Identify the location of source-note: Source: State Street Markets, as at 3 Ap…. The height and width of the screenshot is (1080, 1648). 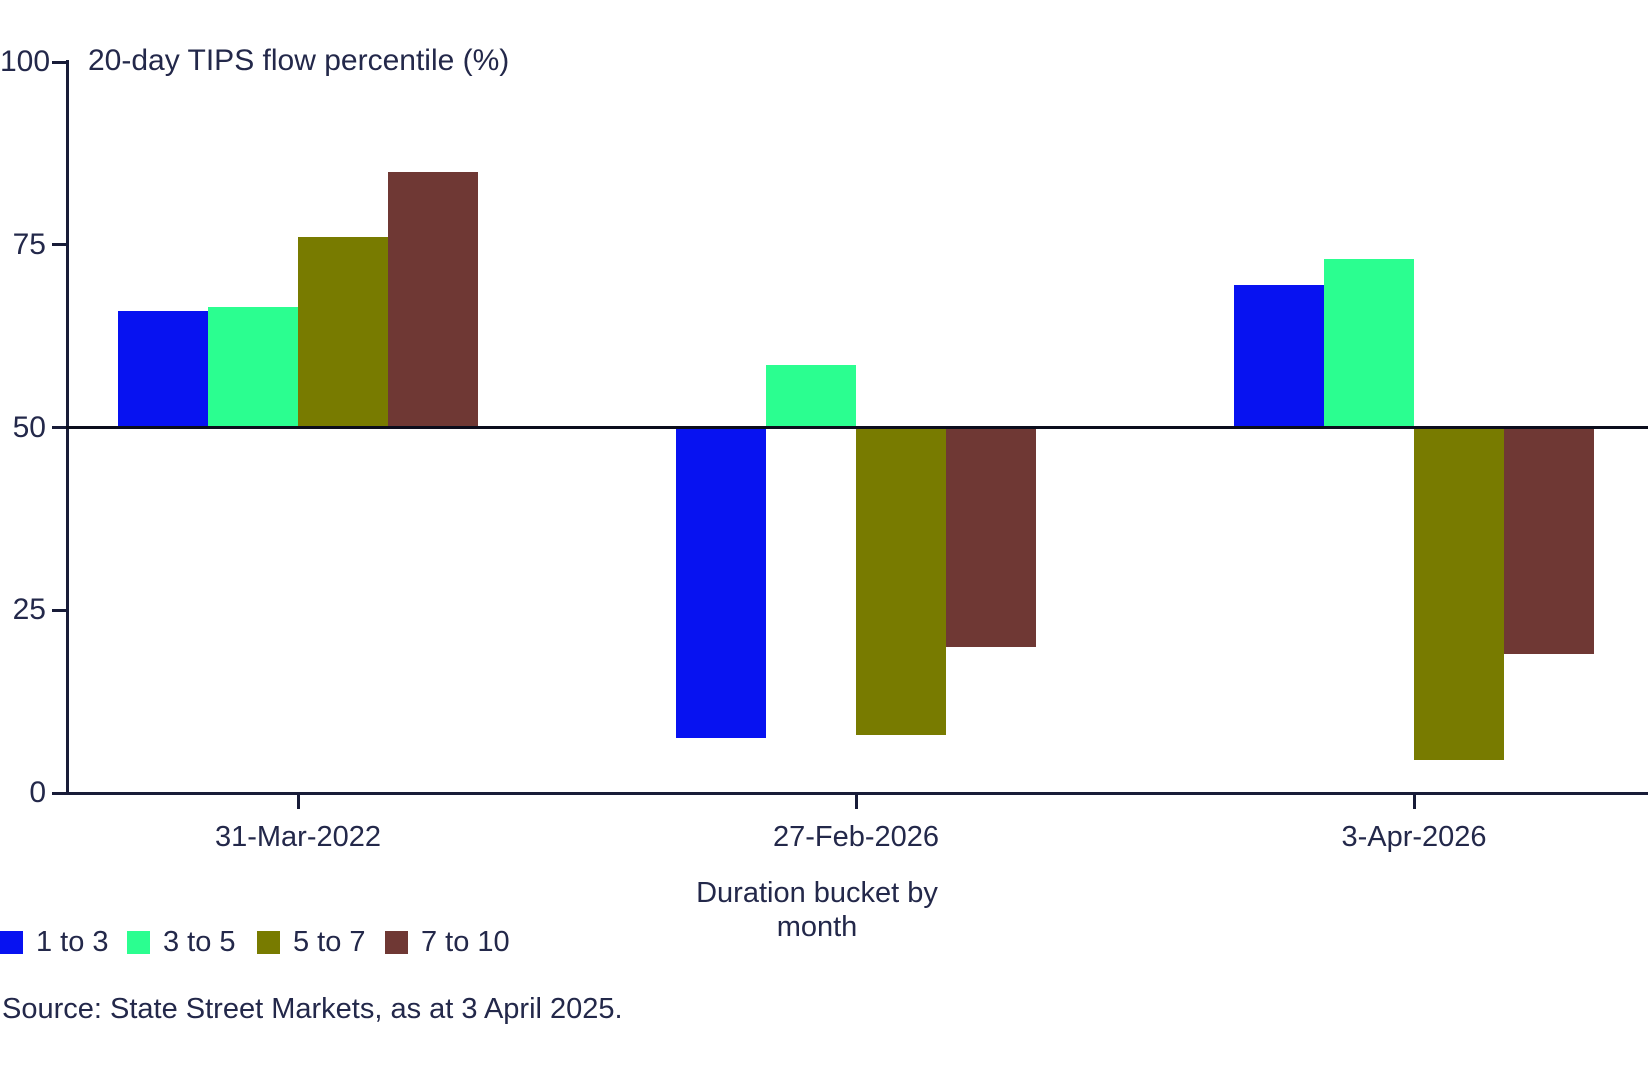
(312, 1009).